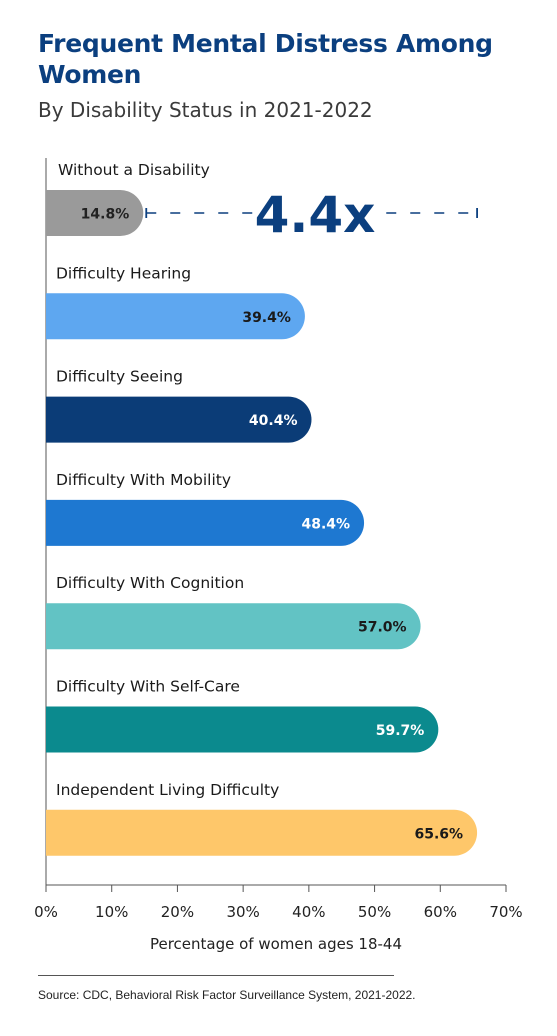 The image size is (557, 1036). I want to click on chart-subtitle: By Disability Status in 2021-2022, so click(205, 110).